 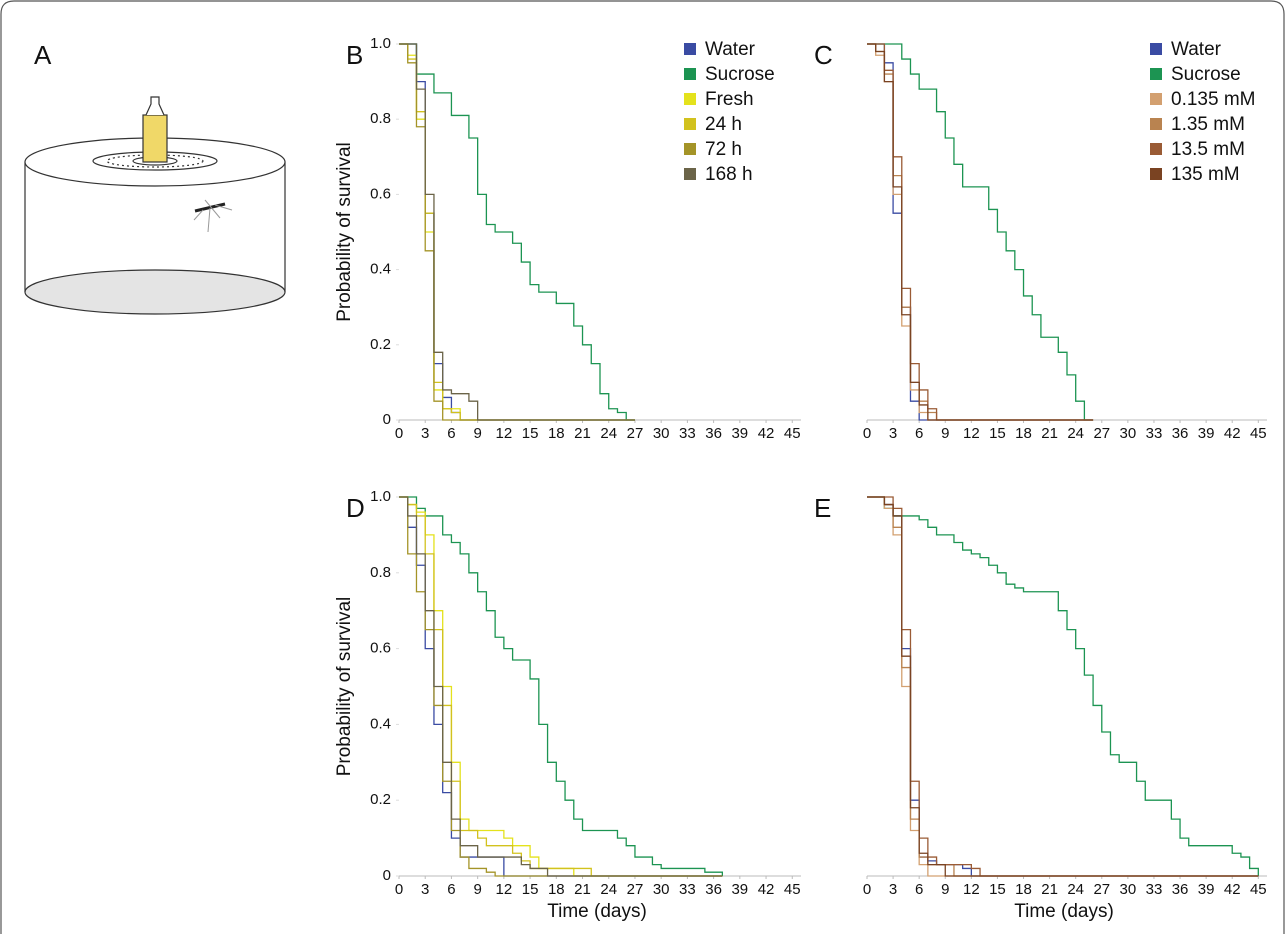 I want to click on panel-label: D, so click(x=355, y=508).